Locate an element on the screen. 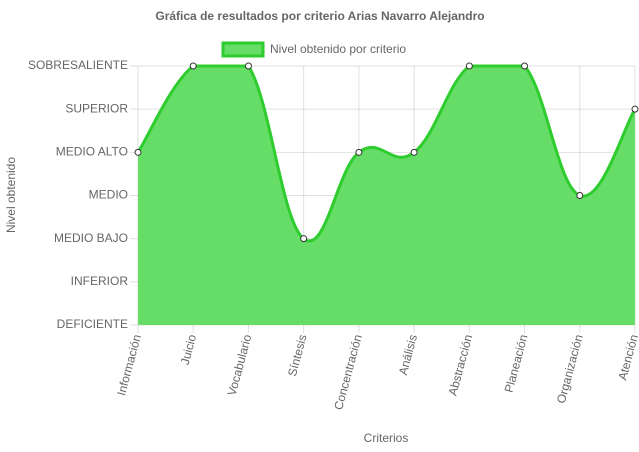 The width and height of the screenshot is (639, 452). x-tick-label: Análisis is located at coordinates (408, 355).